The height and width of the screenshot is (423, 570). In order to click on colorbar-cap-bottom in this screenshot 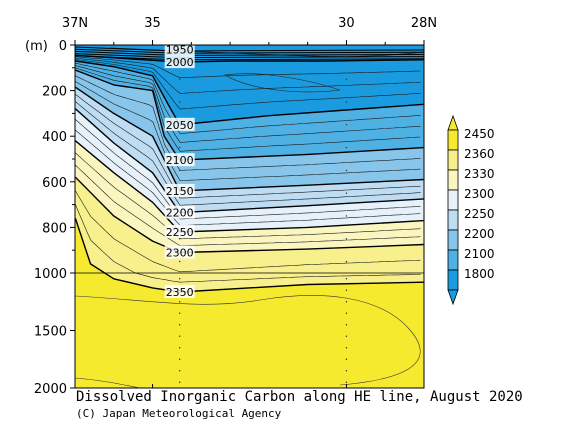, I will do `click(453, 297)`.